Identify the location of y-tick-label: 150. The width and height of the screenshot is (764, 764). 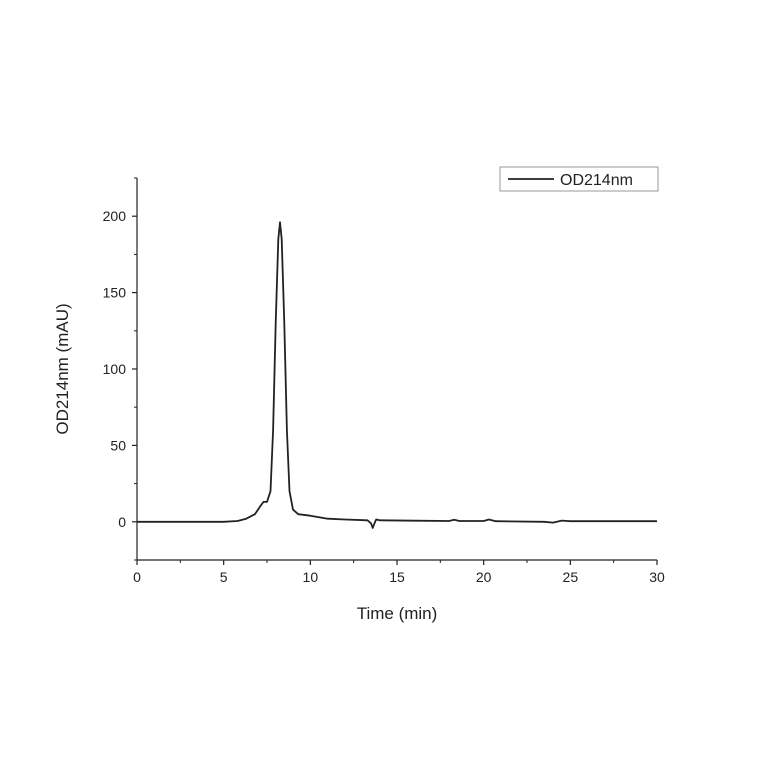
(115, 293).